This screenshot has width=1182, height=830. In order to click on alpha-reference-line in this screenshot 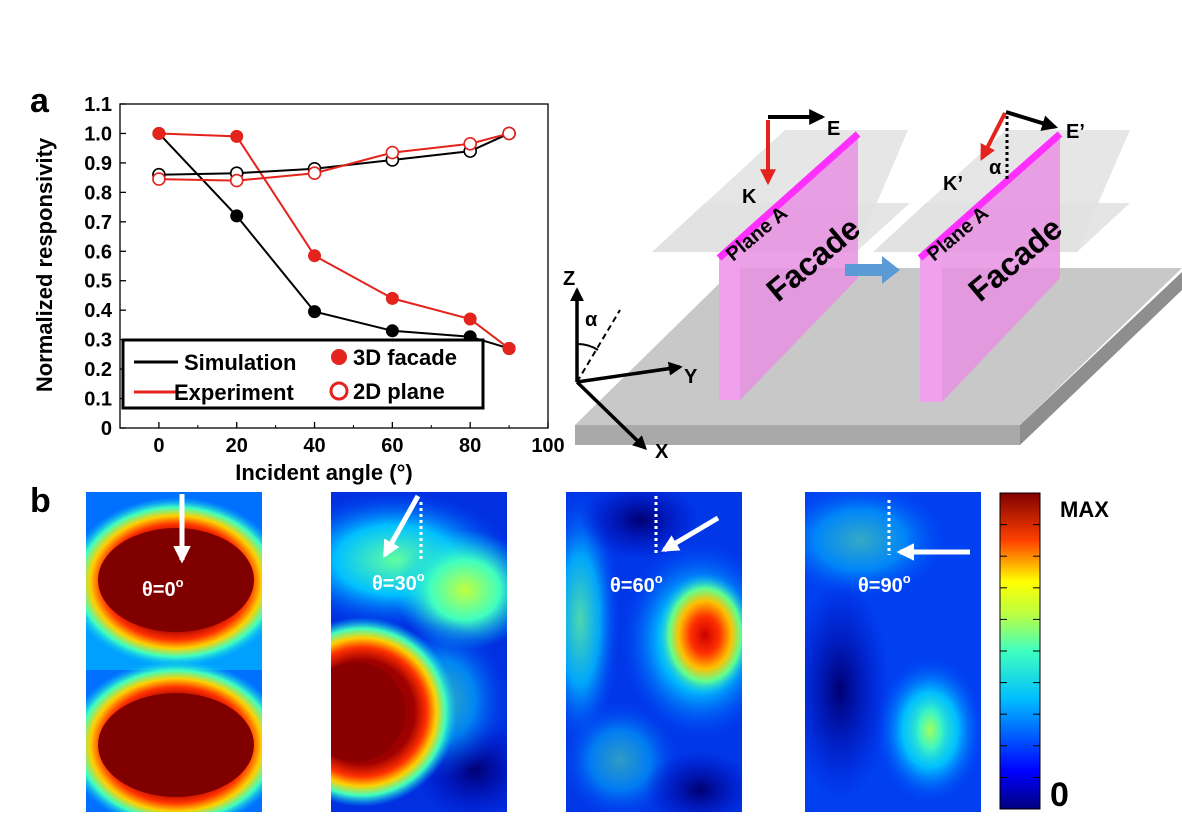, I will do `click(598, 346)`.